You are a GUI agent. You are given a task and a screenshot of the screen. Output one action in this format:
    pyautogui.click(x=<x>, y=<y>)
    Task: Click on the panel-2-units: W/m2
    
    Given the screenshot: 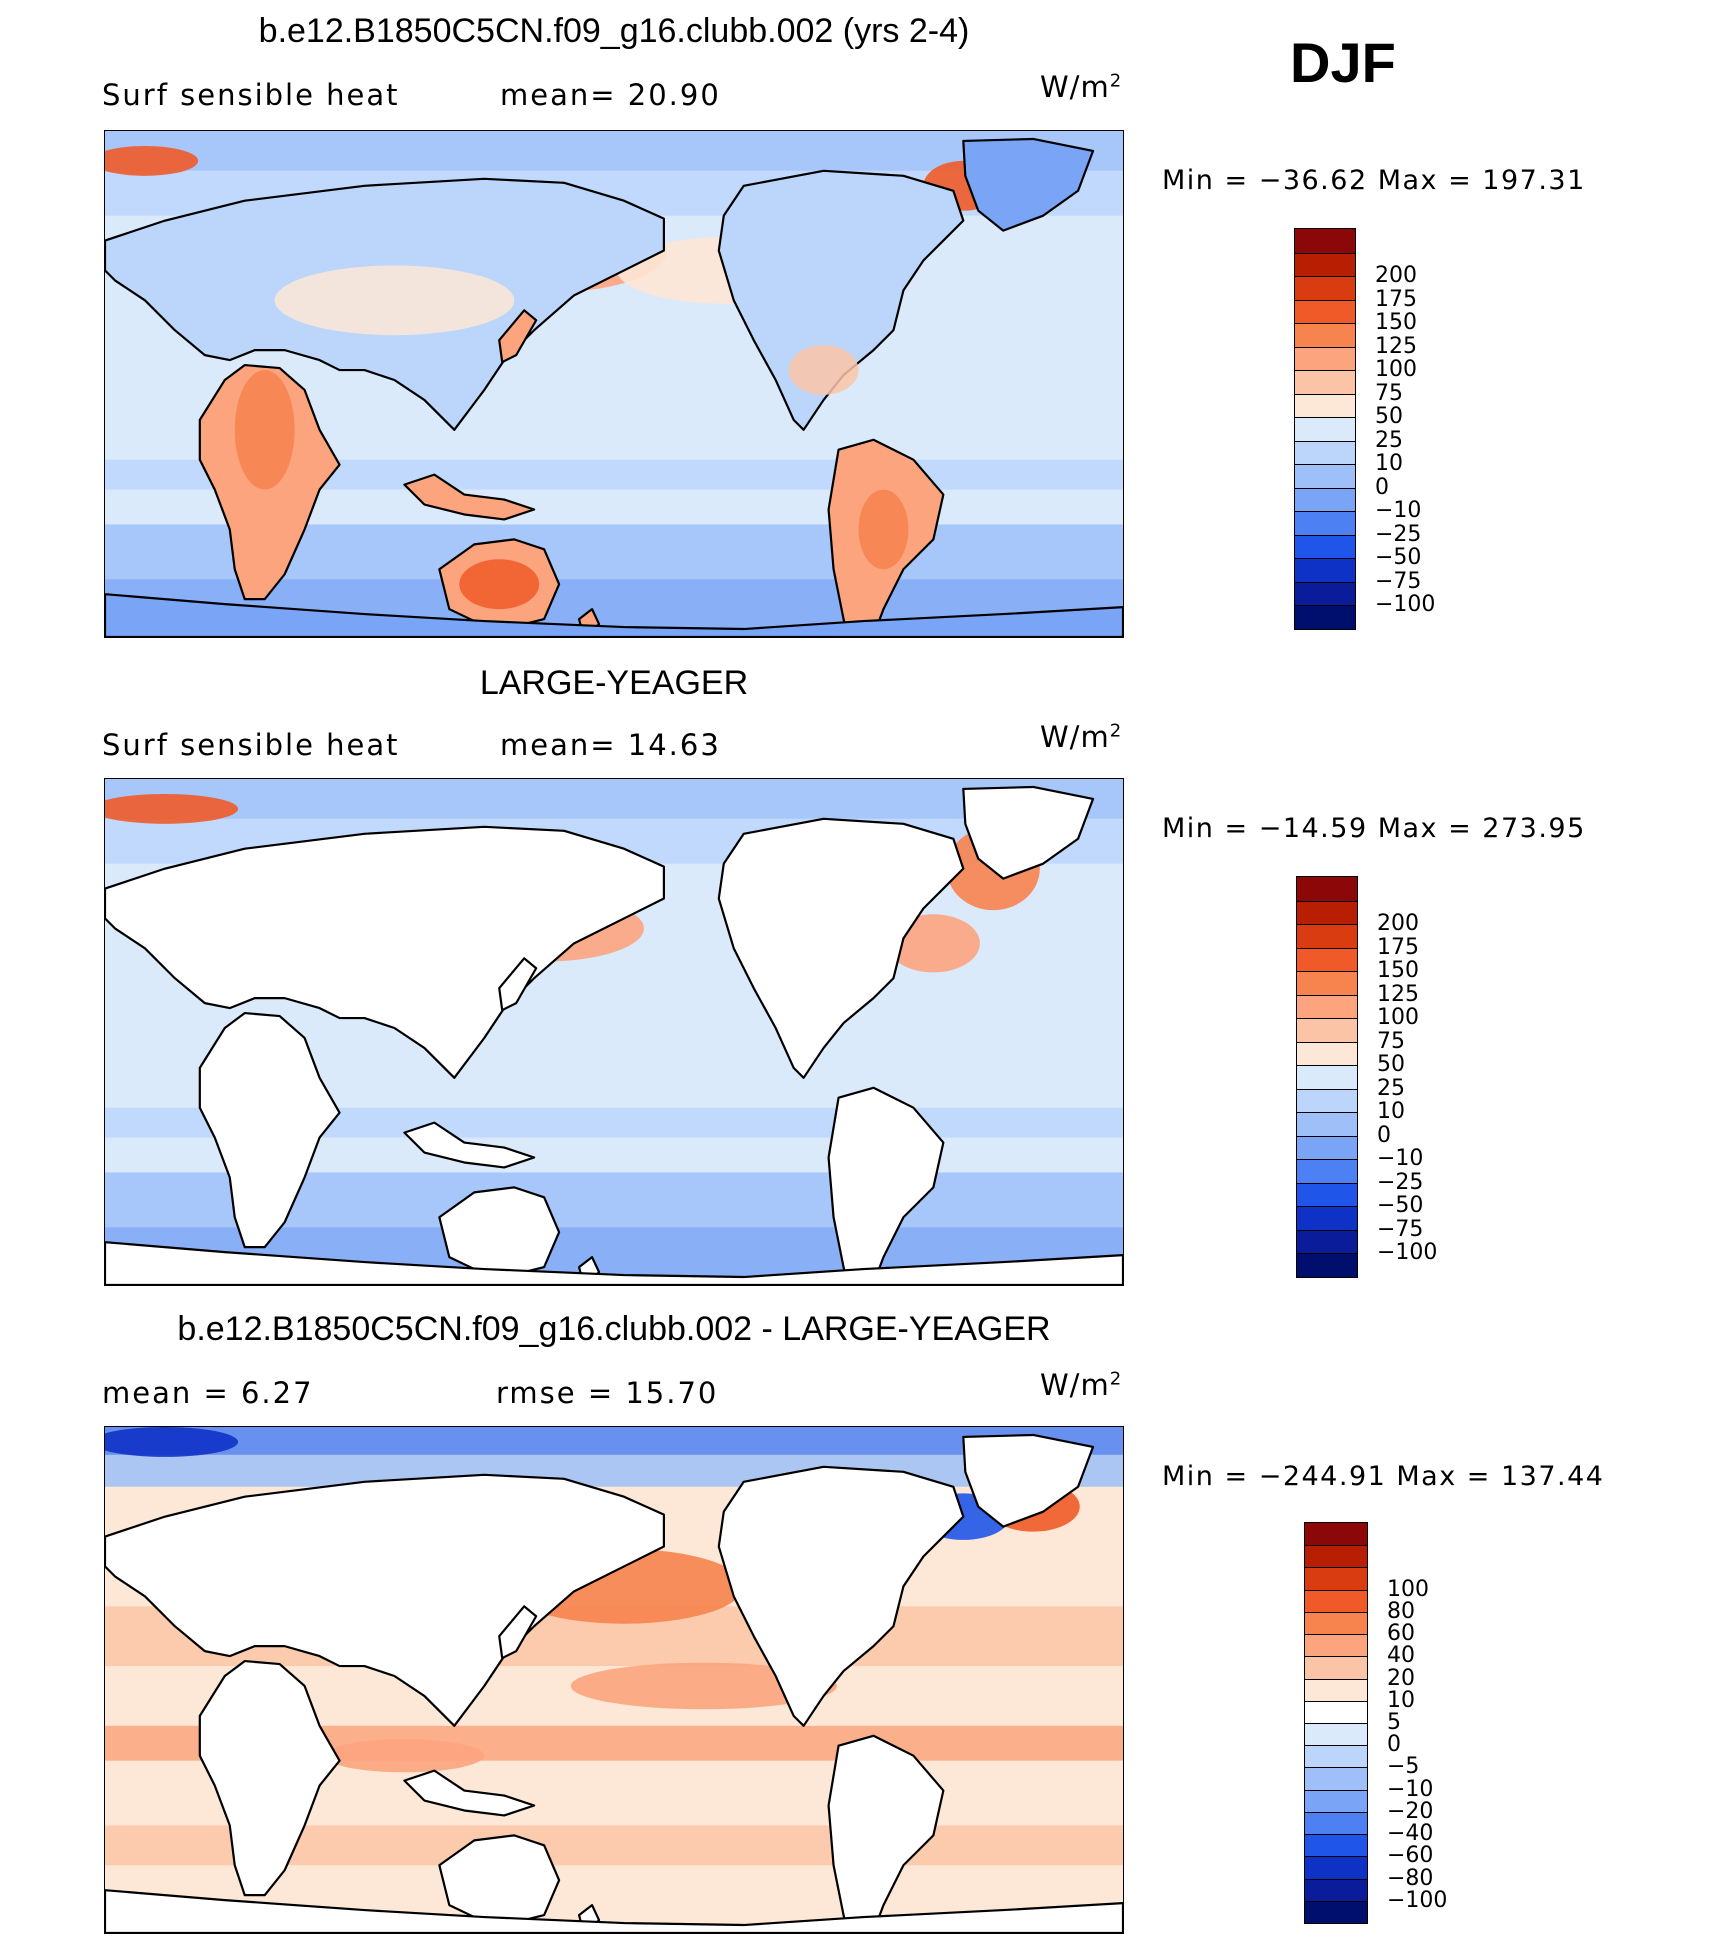 What is the action you would take?
    pyautogui.click(x=1081, y=737)
    